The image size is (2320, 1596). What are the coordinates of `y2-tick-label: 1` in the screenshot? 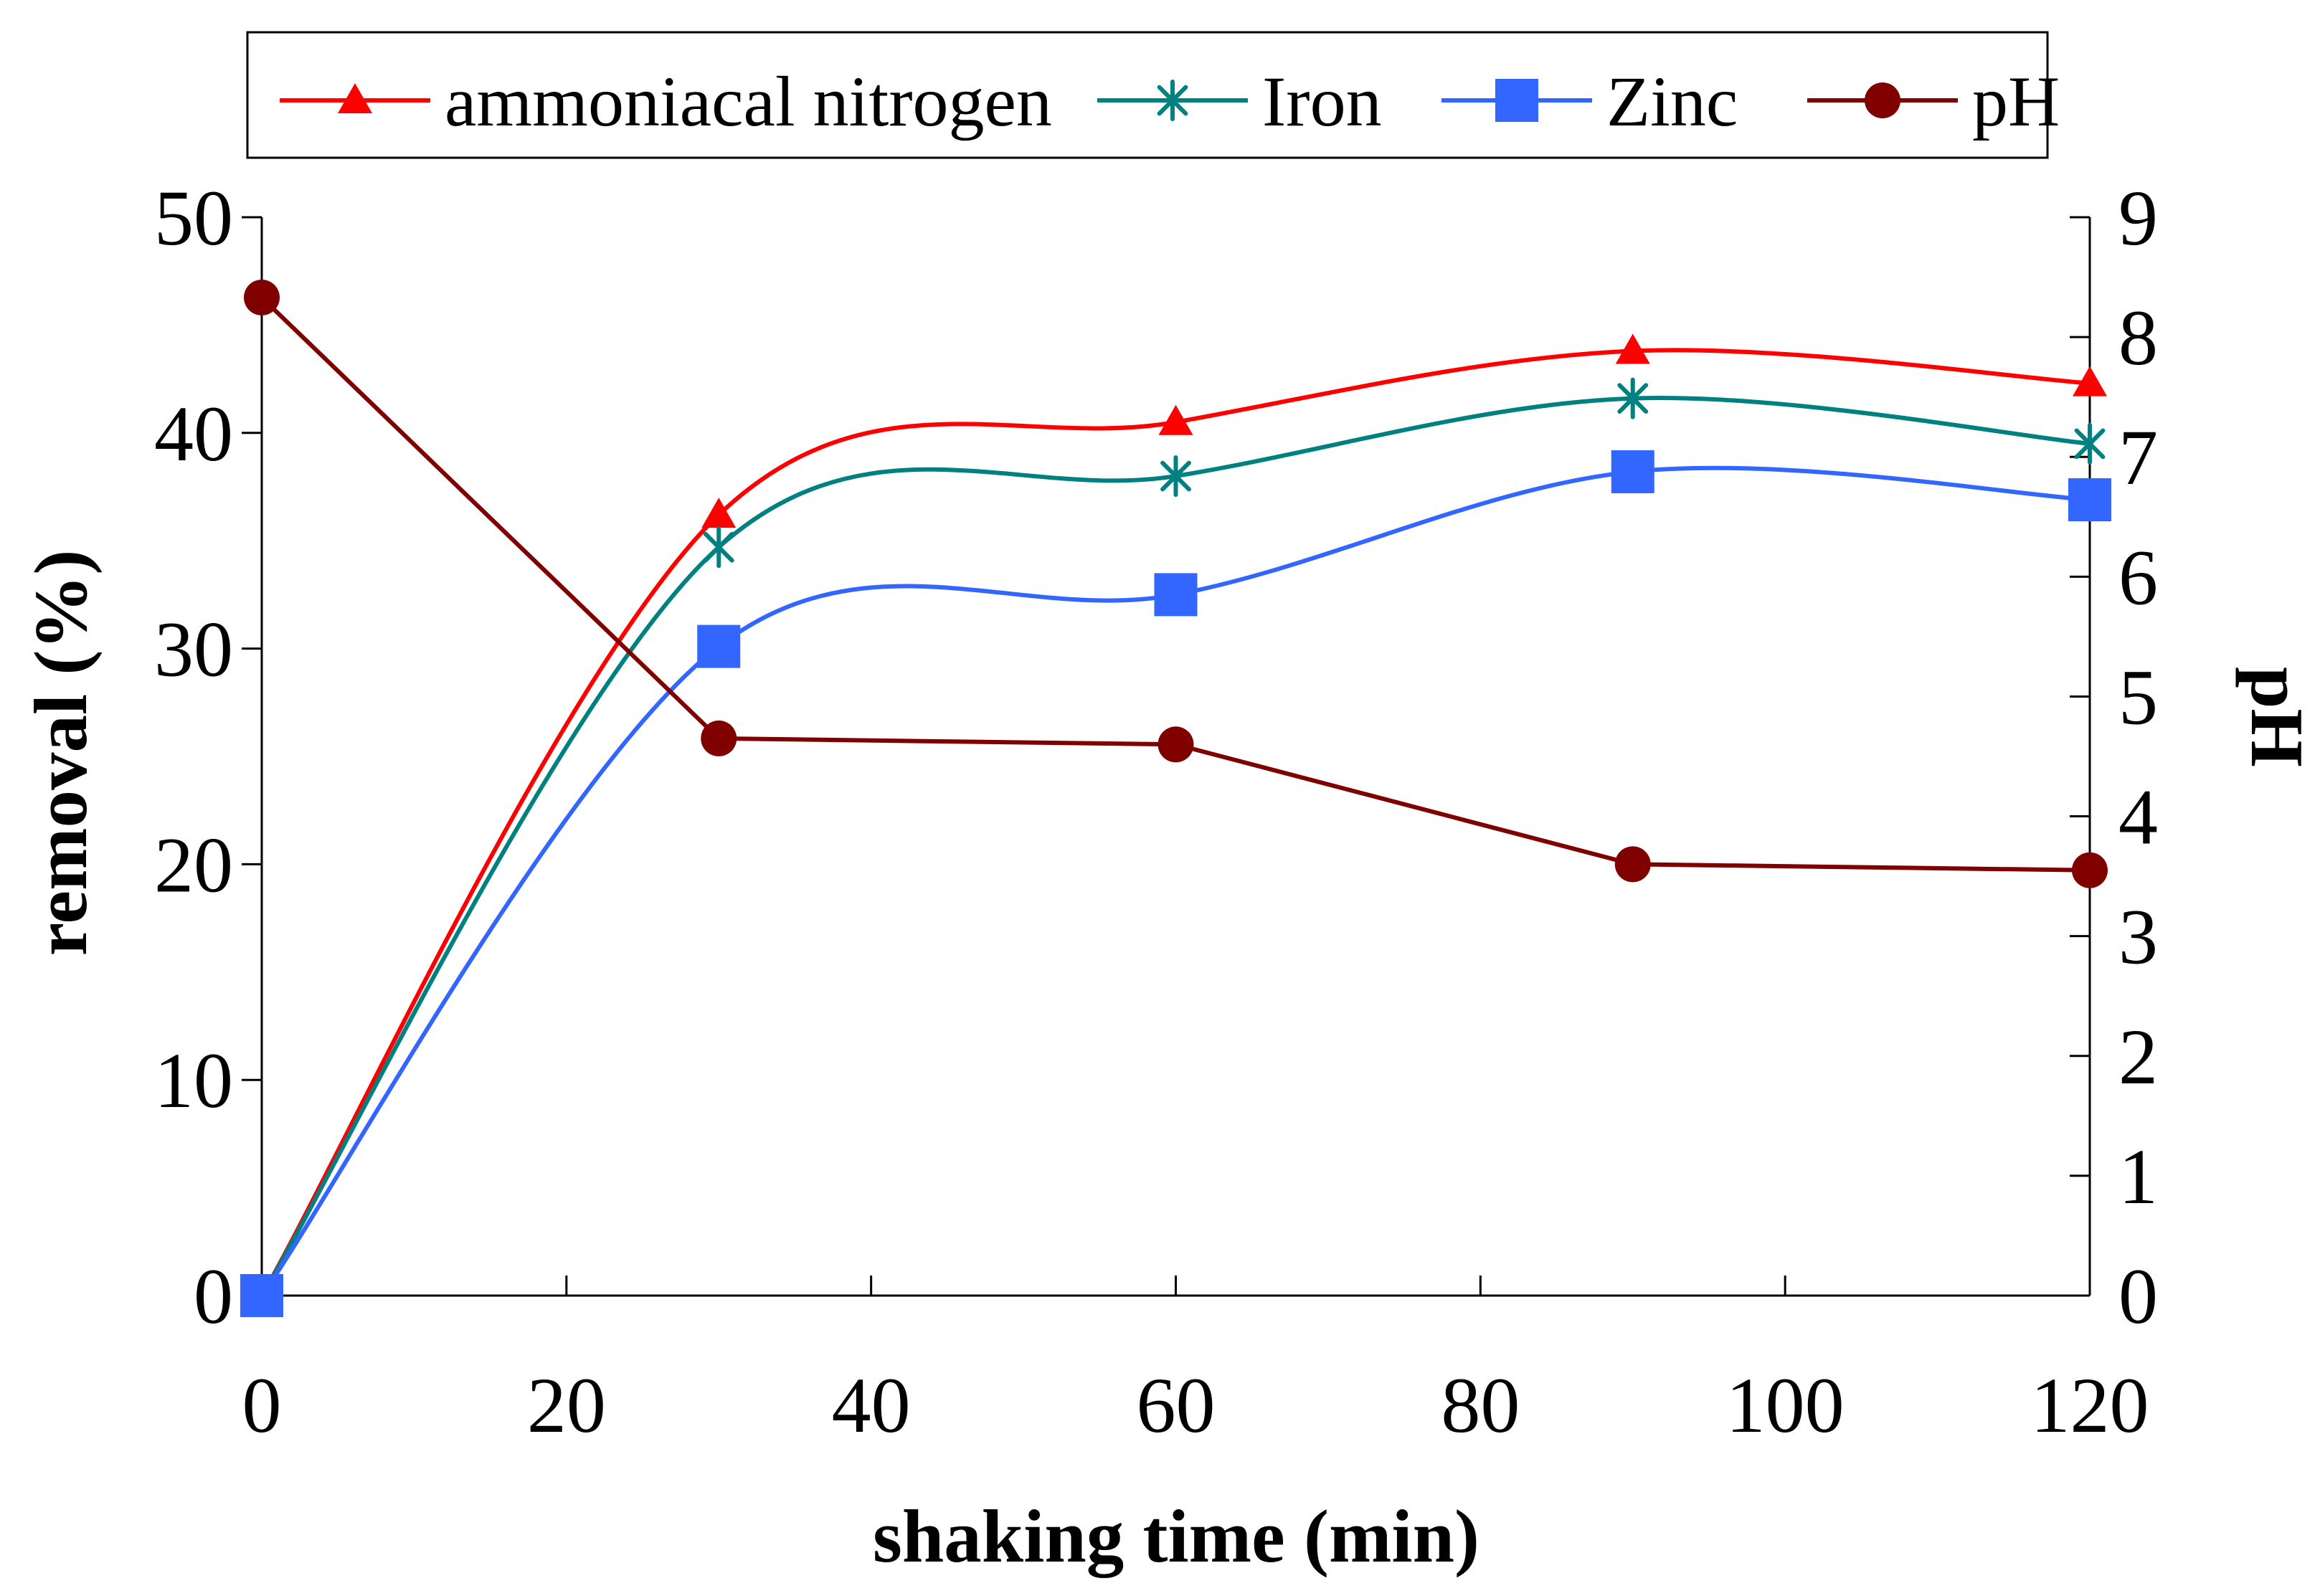 It's located at (2138, 1176).